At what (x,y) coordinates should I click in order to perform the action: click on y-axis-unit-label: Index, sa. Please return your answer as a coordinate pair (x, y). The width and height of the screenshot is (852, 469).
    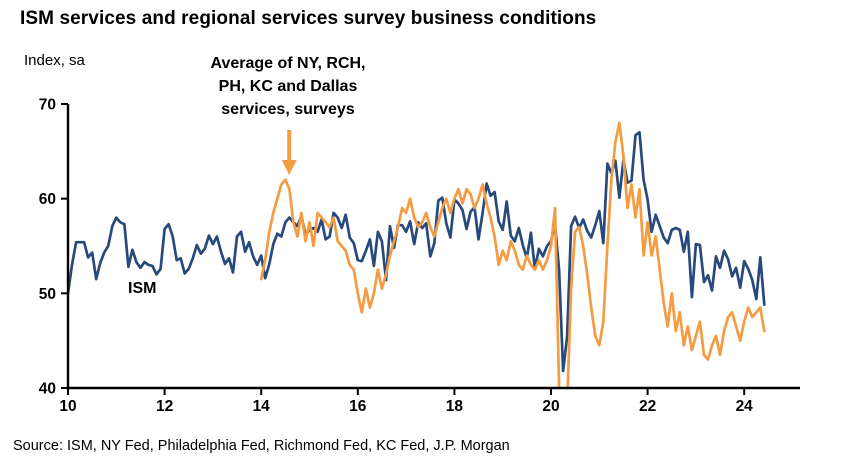
    Looking at the image, I should click on (54, 60).